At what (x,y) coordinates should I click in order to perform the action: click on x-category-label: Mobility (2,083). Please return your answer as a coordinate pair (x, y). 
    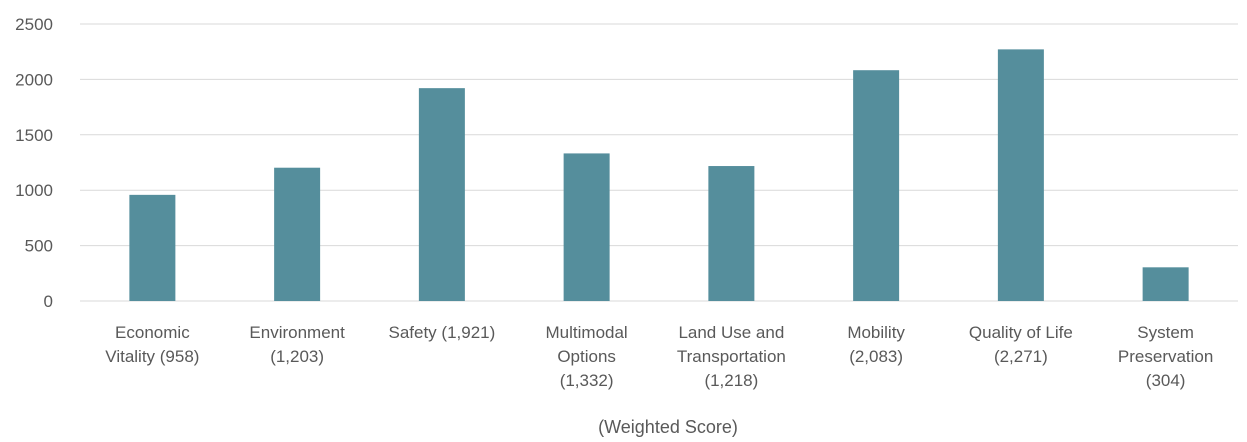
    Looking at the image, I should click on (876, 344).